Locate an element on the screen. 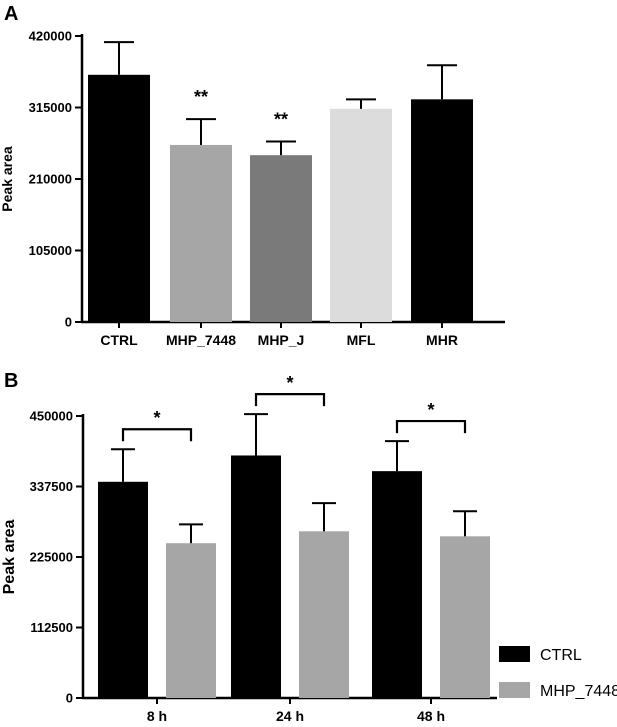  x-tick-label: MHP_7448 is located at coordinates (201, 340).